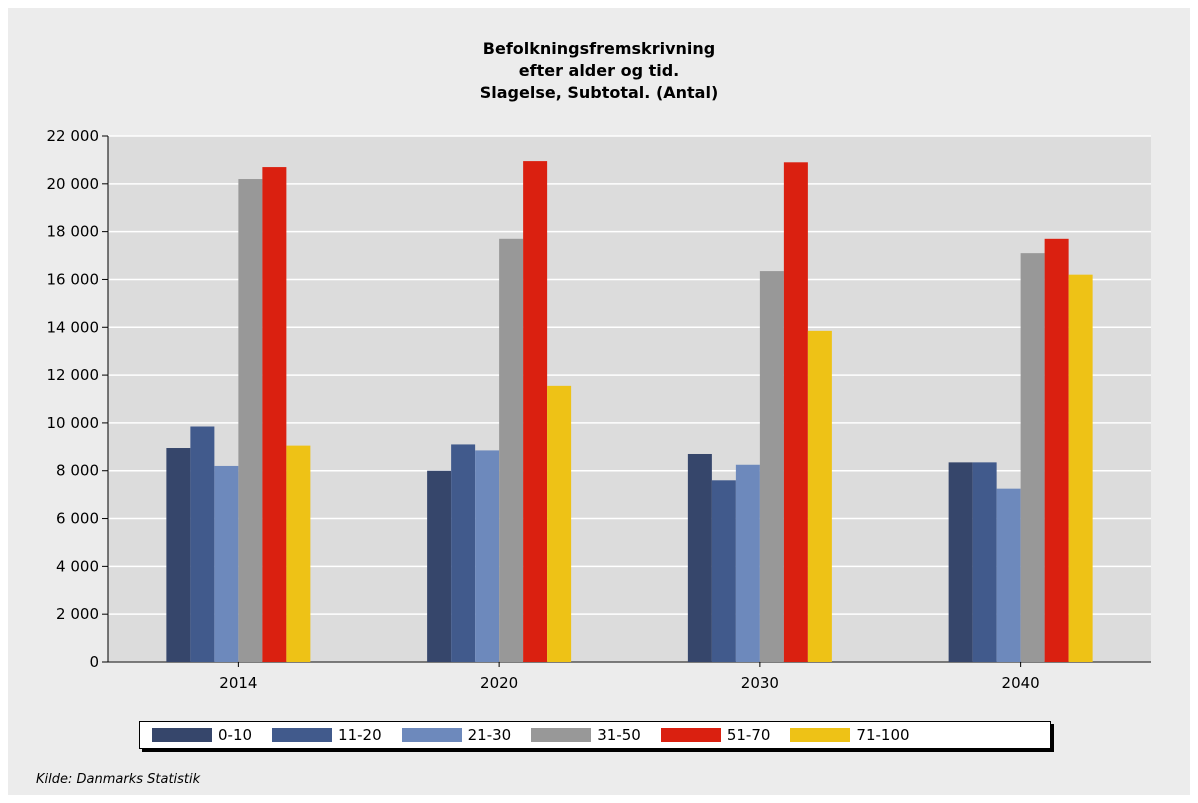 Image resolution: width=1198 pixels, height=803 pixels. I want to click on chart-title-line-2: efter alder og tid., so click(599, 70).